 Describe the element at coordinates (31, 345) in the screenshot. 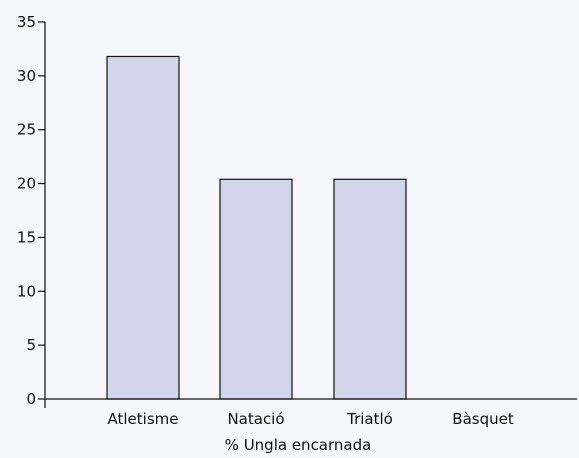

I see `y-tick-label: 5` at that location.